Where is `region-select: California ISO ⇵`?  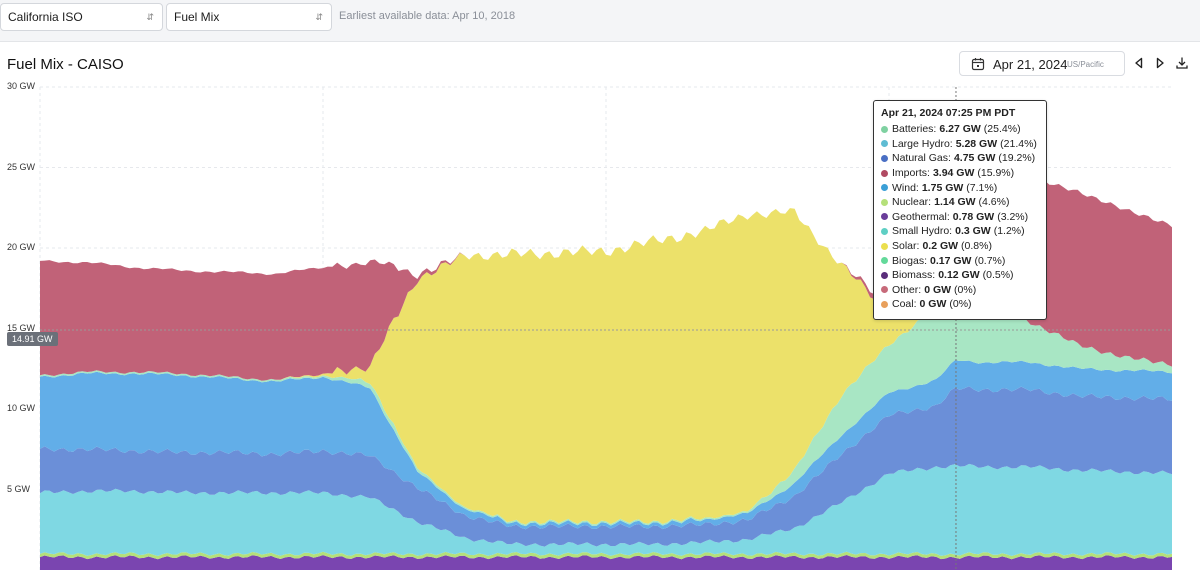
region-select: California ISO ⇵ is located at coordinates (81, 17).